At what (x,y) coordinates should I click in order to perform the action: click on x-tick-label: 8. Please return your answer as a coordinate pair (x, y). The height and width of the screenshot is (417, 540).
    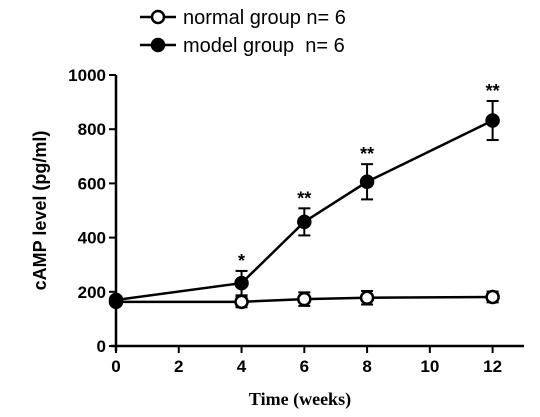
    Looking at the image, I should click on (366, 366).